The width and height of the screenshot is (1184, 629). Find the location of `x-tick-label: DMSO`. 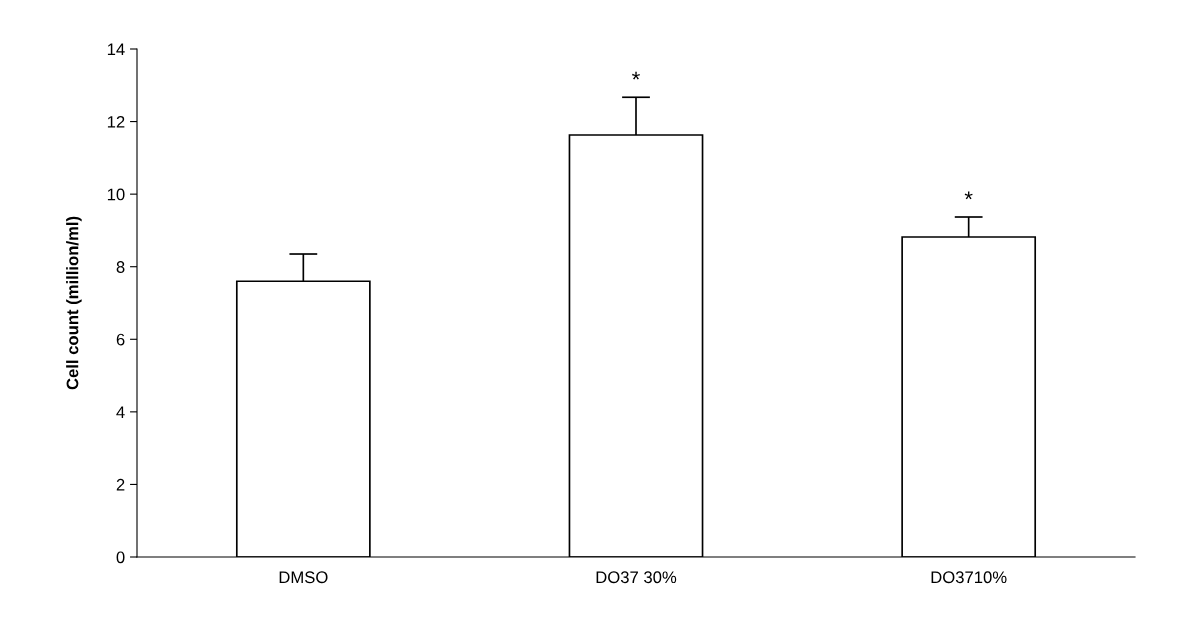

x-tick-label: DMSO is located at coordinates (303, 577).